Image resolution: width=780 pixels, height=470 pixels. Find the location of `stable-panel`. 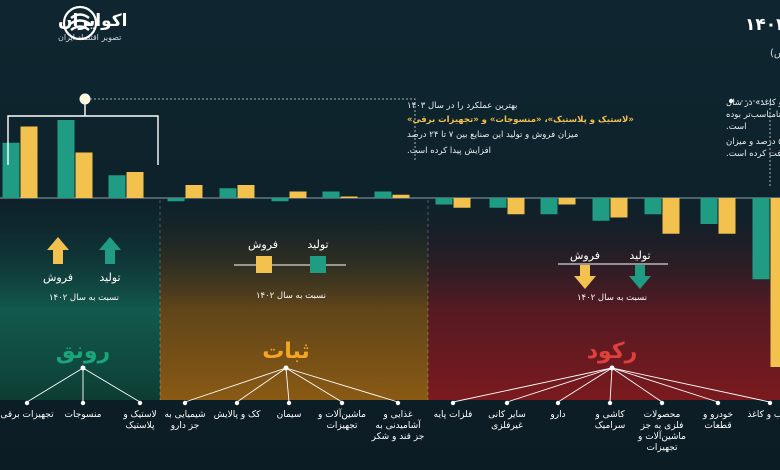

stable-panel is located at coordinates (294, 300).